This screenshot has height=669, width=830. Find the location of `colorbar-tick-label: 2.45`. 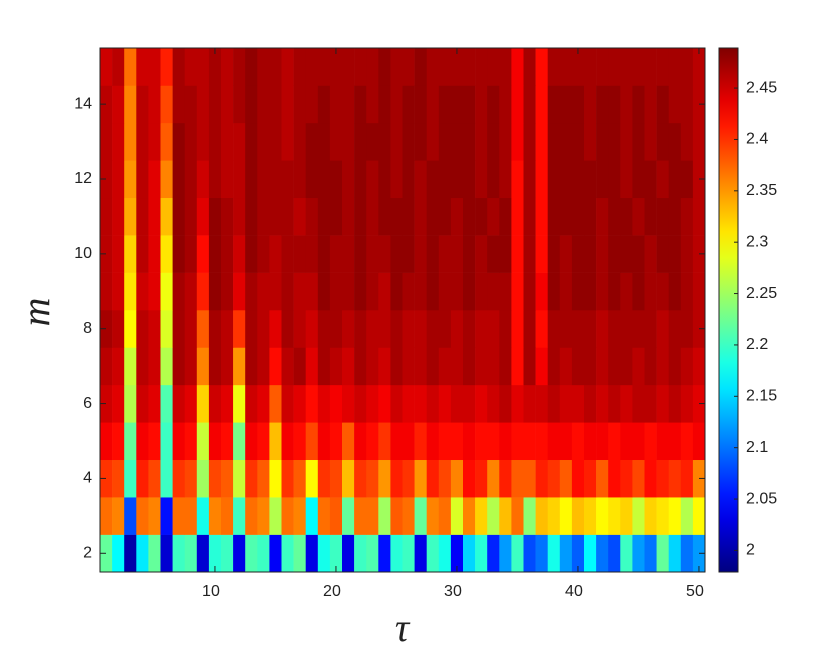

colorbar-tick-label: 2.45 is located at coordinates (761, 87).